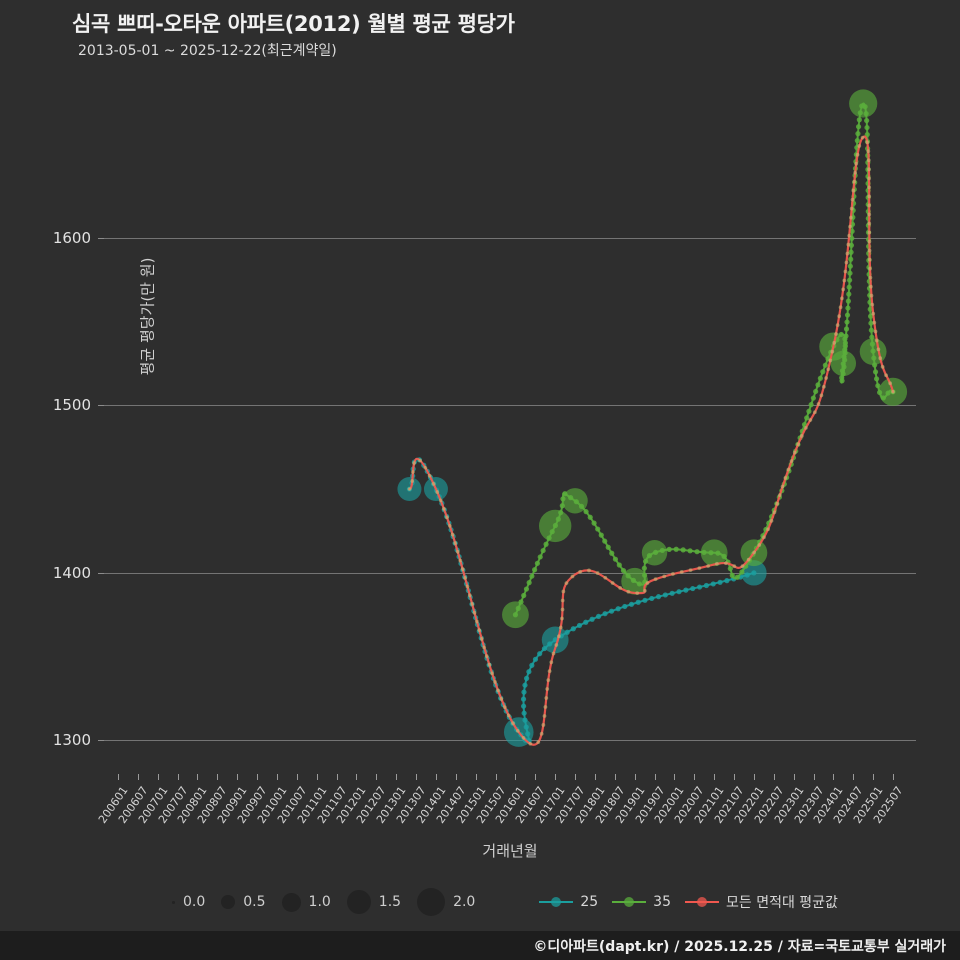 The image size is (960, 960). Describe the element at coordinates (662, 902) in the screenshot. I see `legend-series-label: 35` at that location.